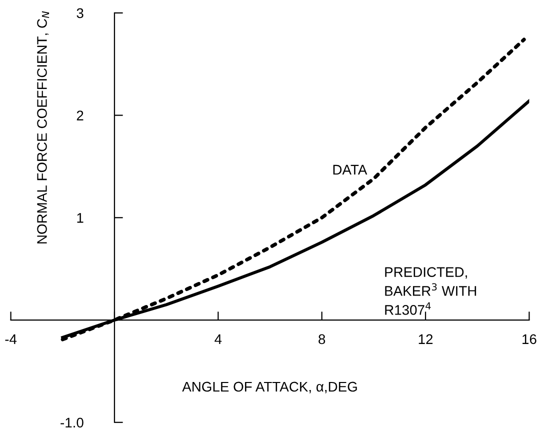 The height and width of the screenshot is (431, 540). Describe the element at coordinates (80, 115) in the screenshot. I see `y-tick-label: 2` at that location.